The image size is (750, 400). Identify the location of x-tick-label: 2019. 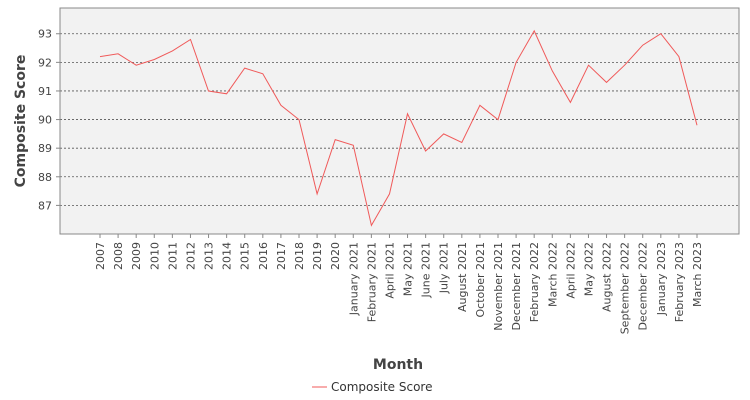
(317, 256).